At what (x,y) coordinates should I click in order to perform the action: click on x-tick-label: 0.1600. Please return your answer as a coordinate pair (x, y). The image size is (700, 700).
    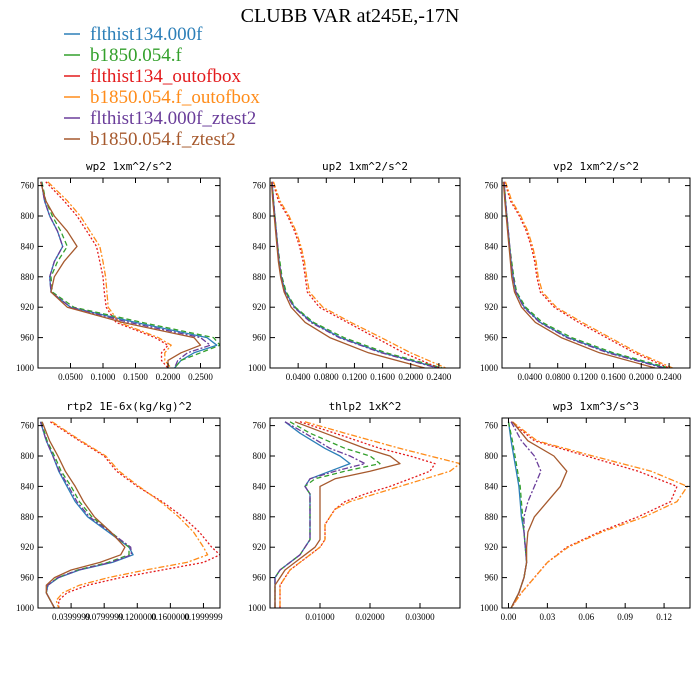
    Looking at the image, I should click on (382, 377).